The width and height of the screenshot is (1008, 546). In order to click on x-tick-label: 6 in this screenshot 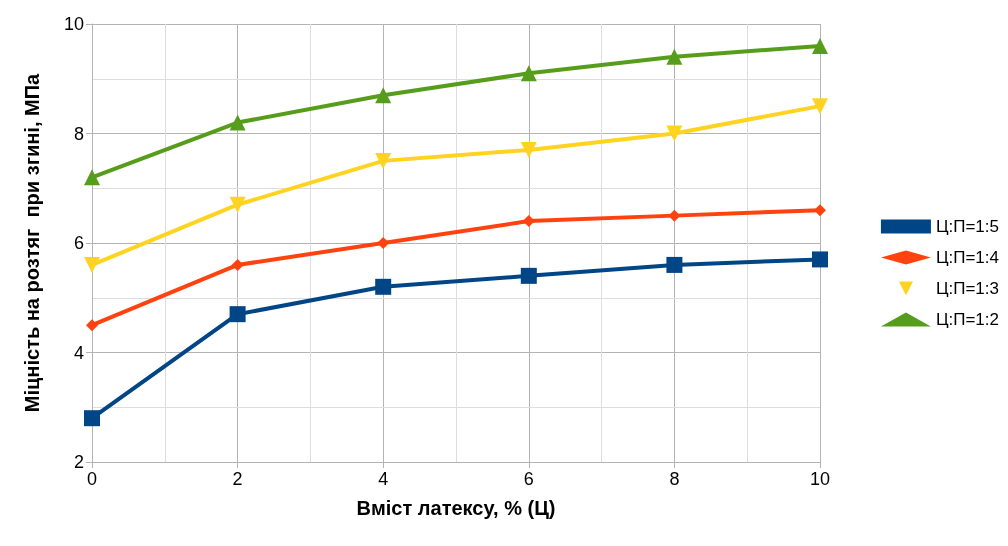, I will do `click(528, 479)`.